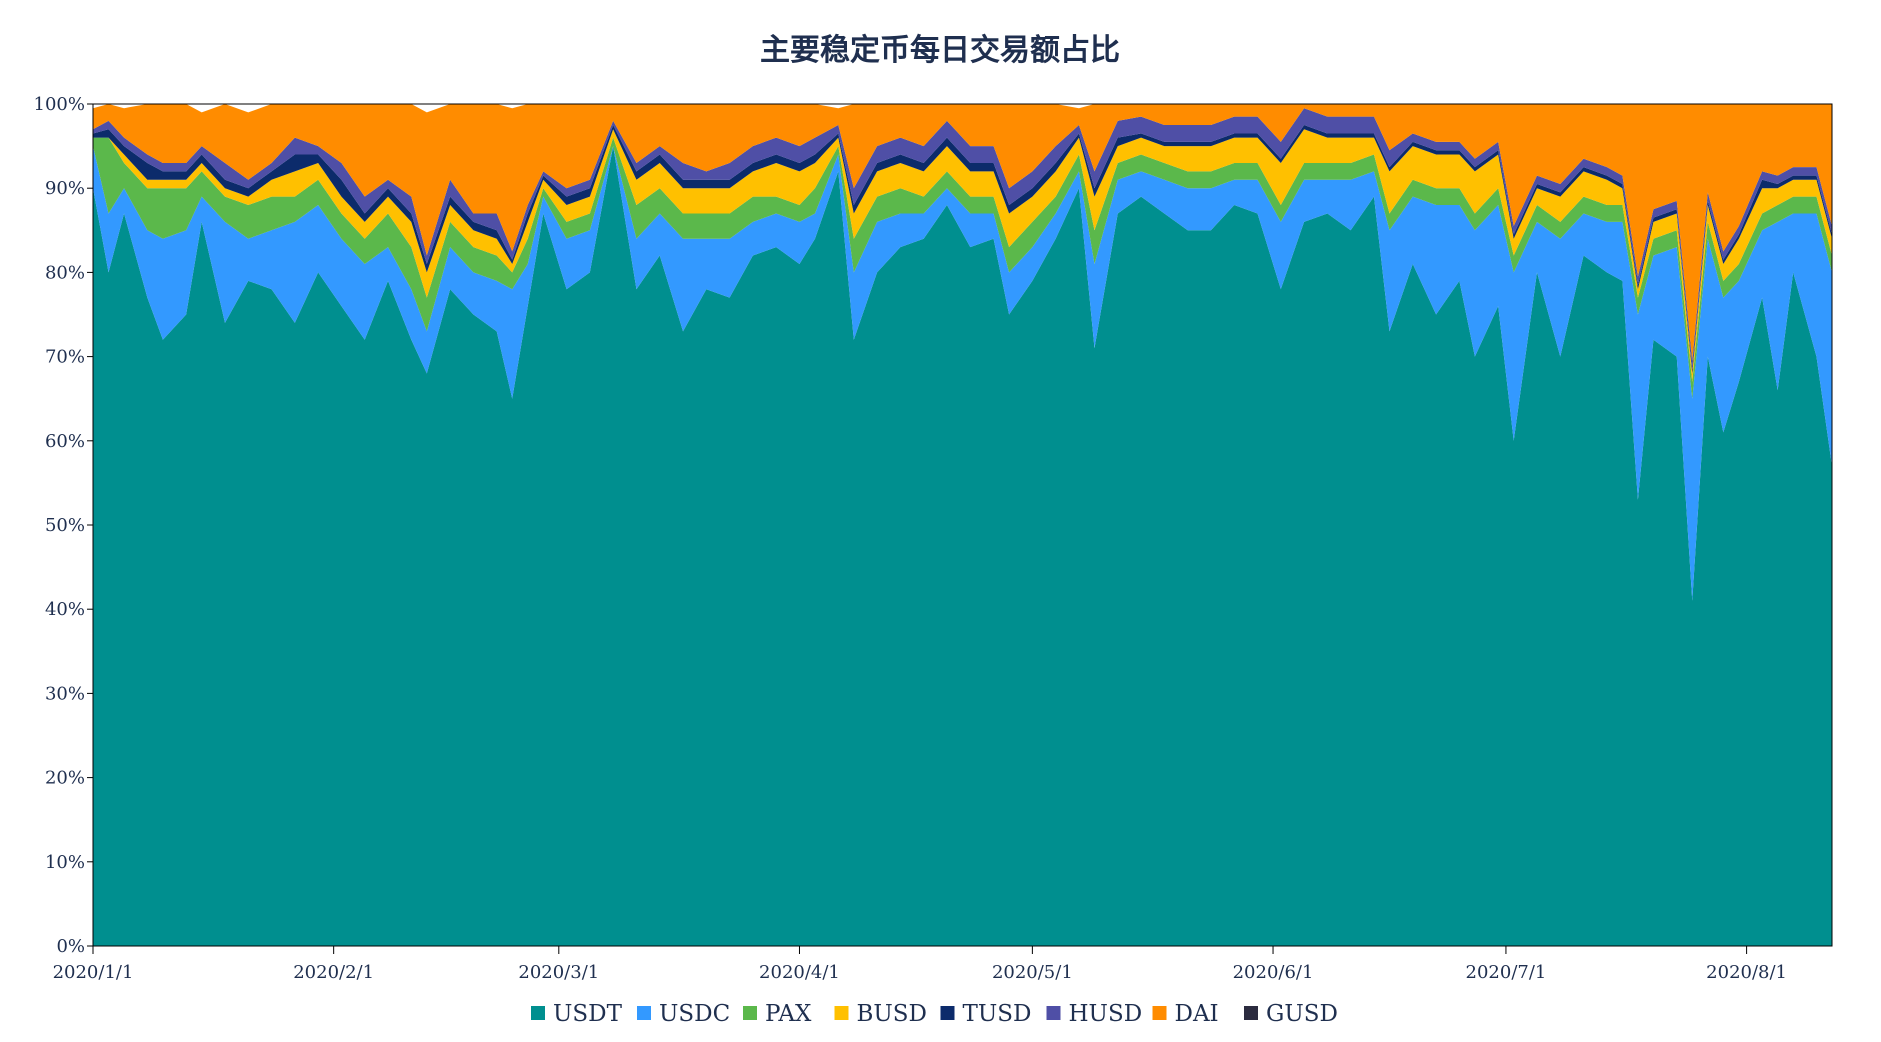 The image size is (1881, 1042). I want to click on legend-label-gusd: GUSD, so click(1302, 1014).